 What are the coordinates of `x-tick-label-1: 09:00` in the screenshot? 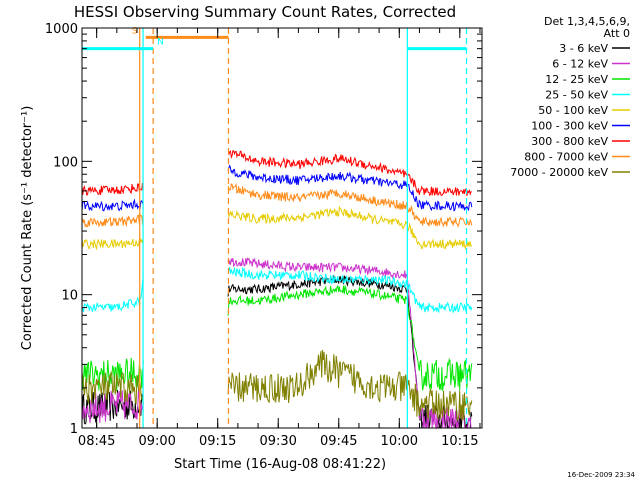 It's located at (156, 441).